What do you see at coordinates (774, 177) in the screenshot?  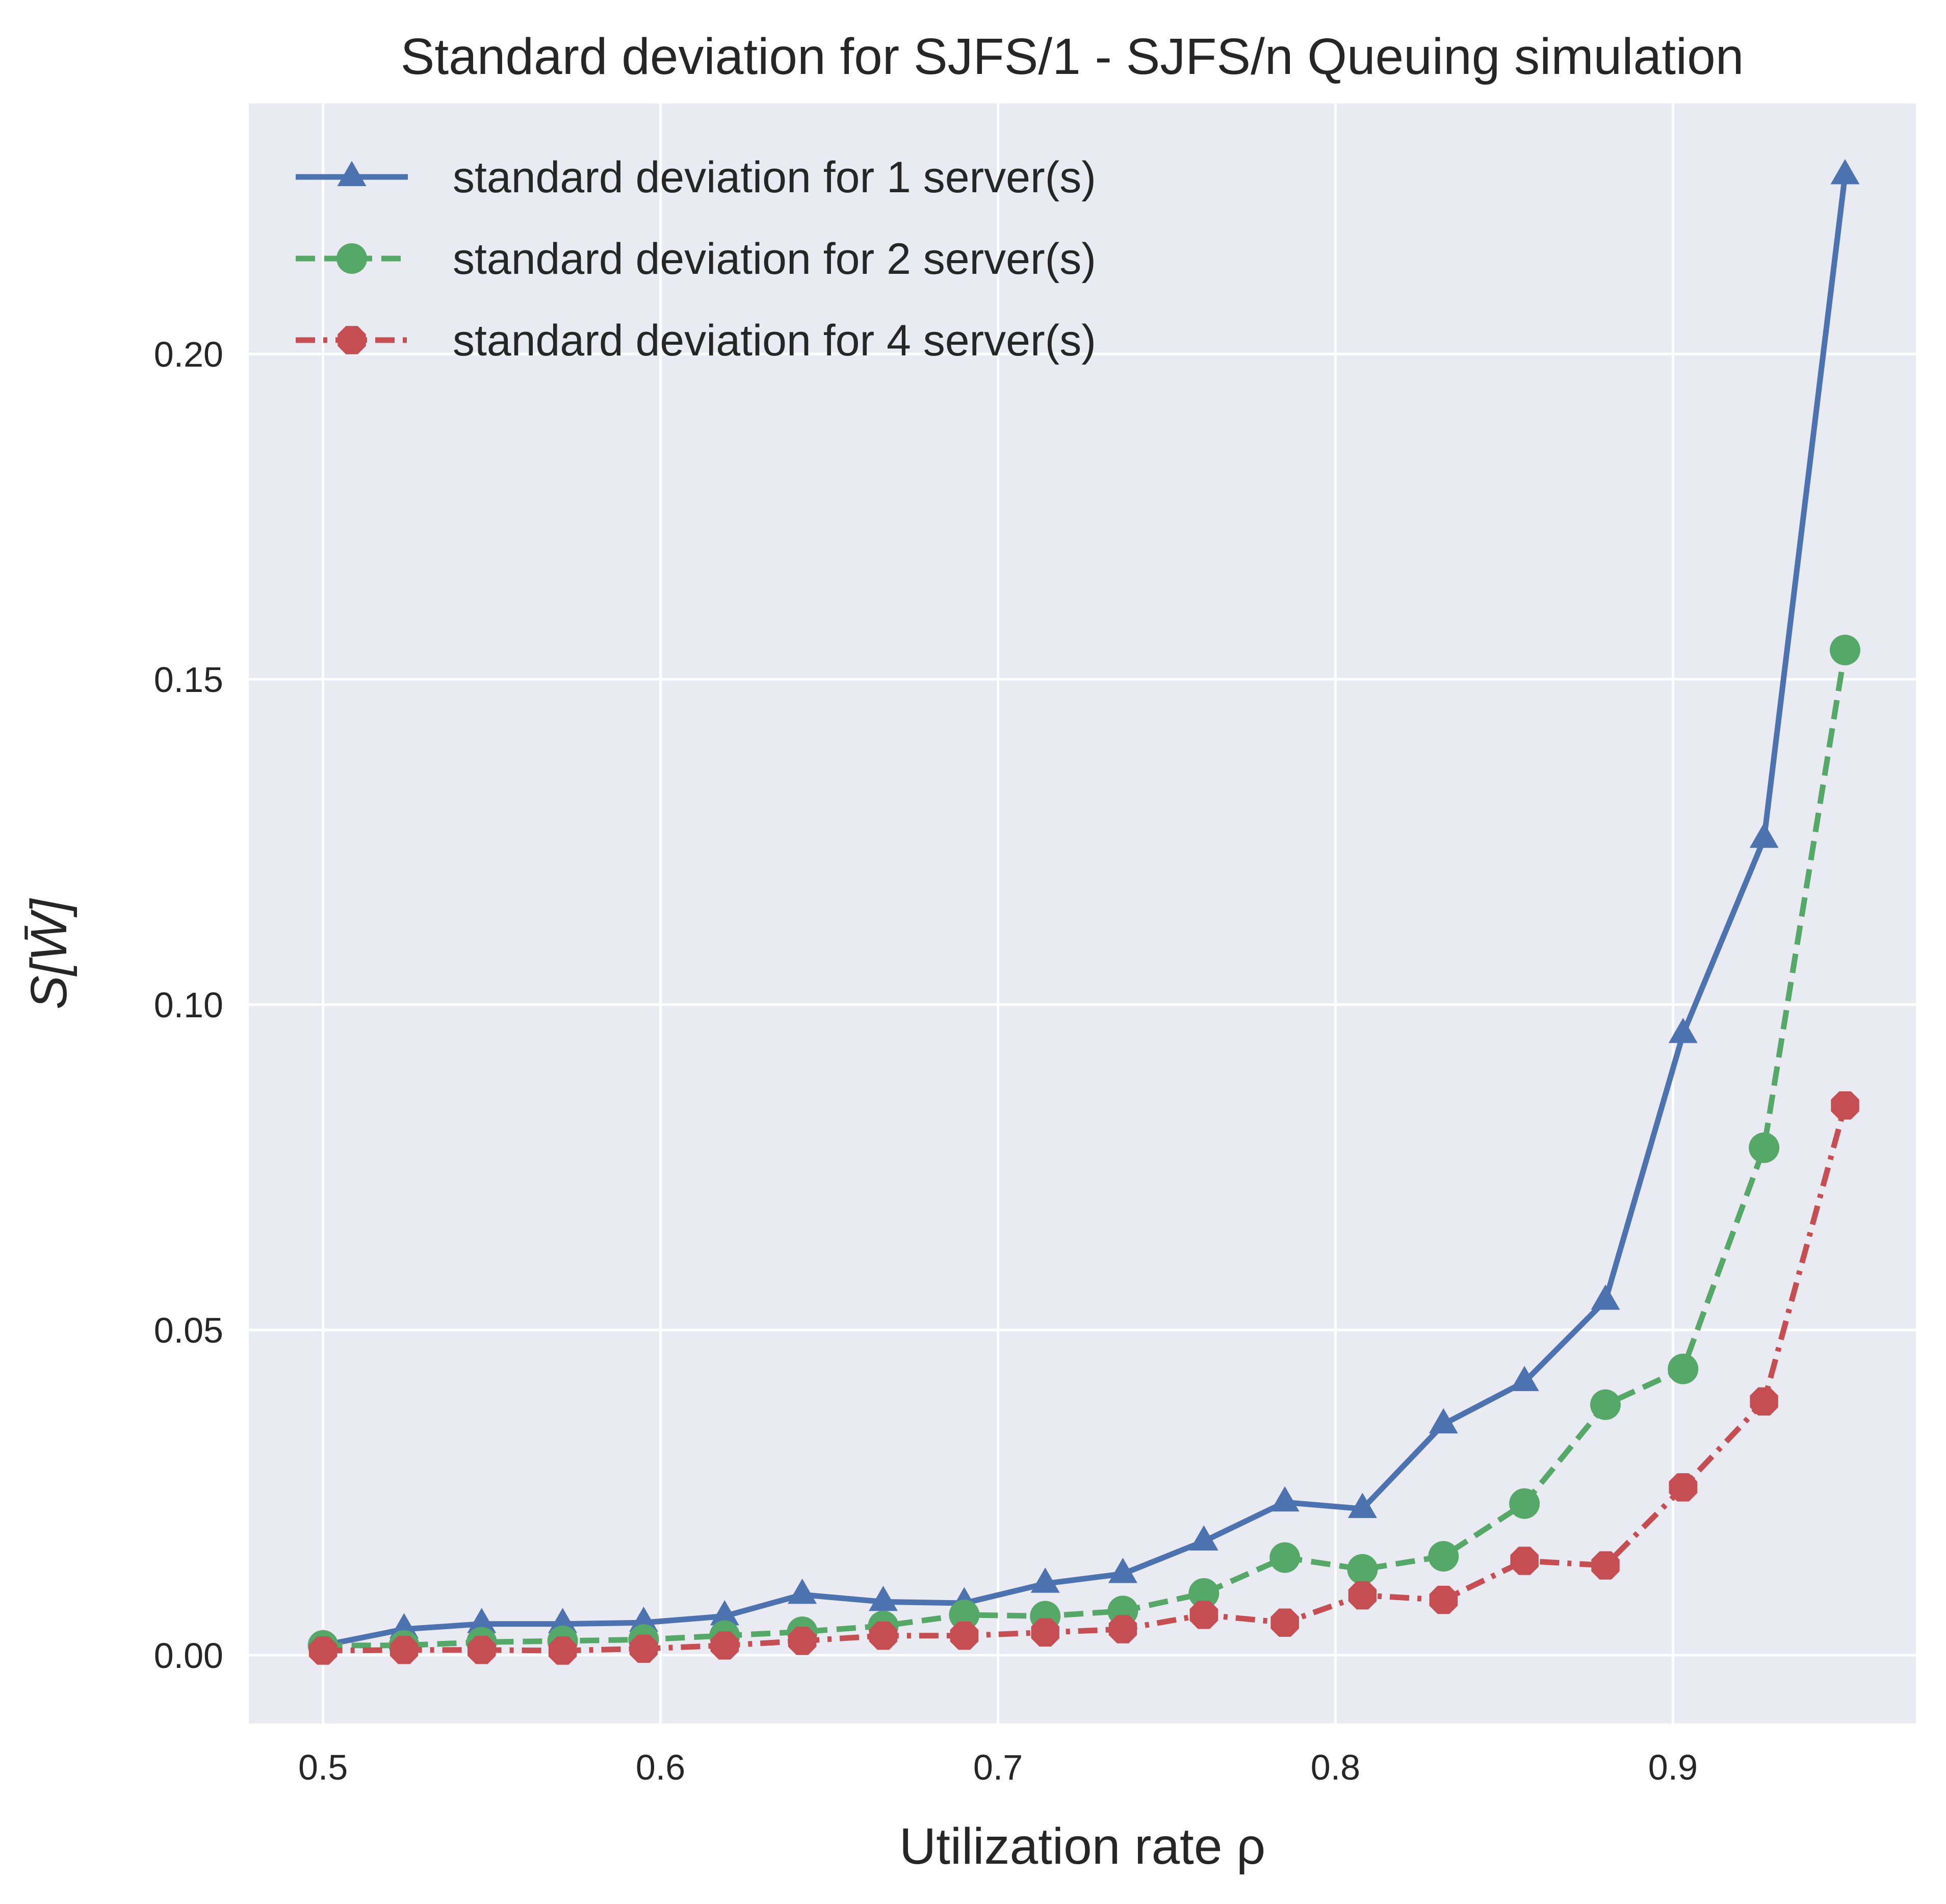 I see `legend-label: standard deviation for 1 server(s)` at bounding box center [774, 177].